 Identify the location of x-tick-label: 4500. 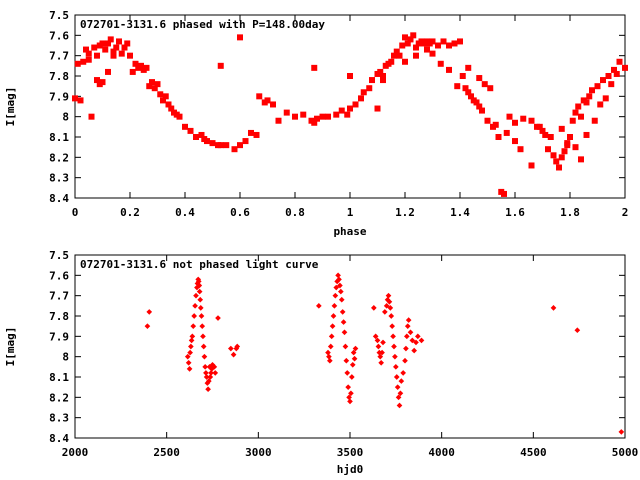
(533, 452).